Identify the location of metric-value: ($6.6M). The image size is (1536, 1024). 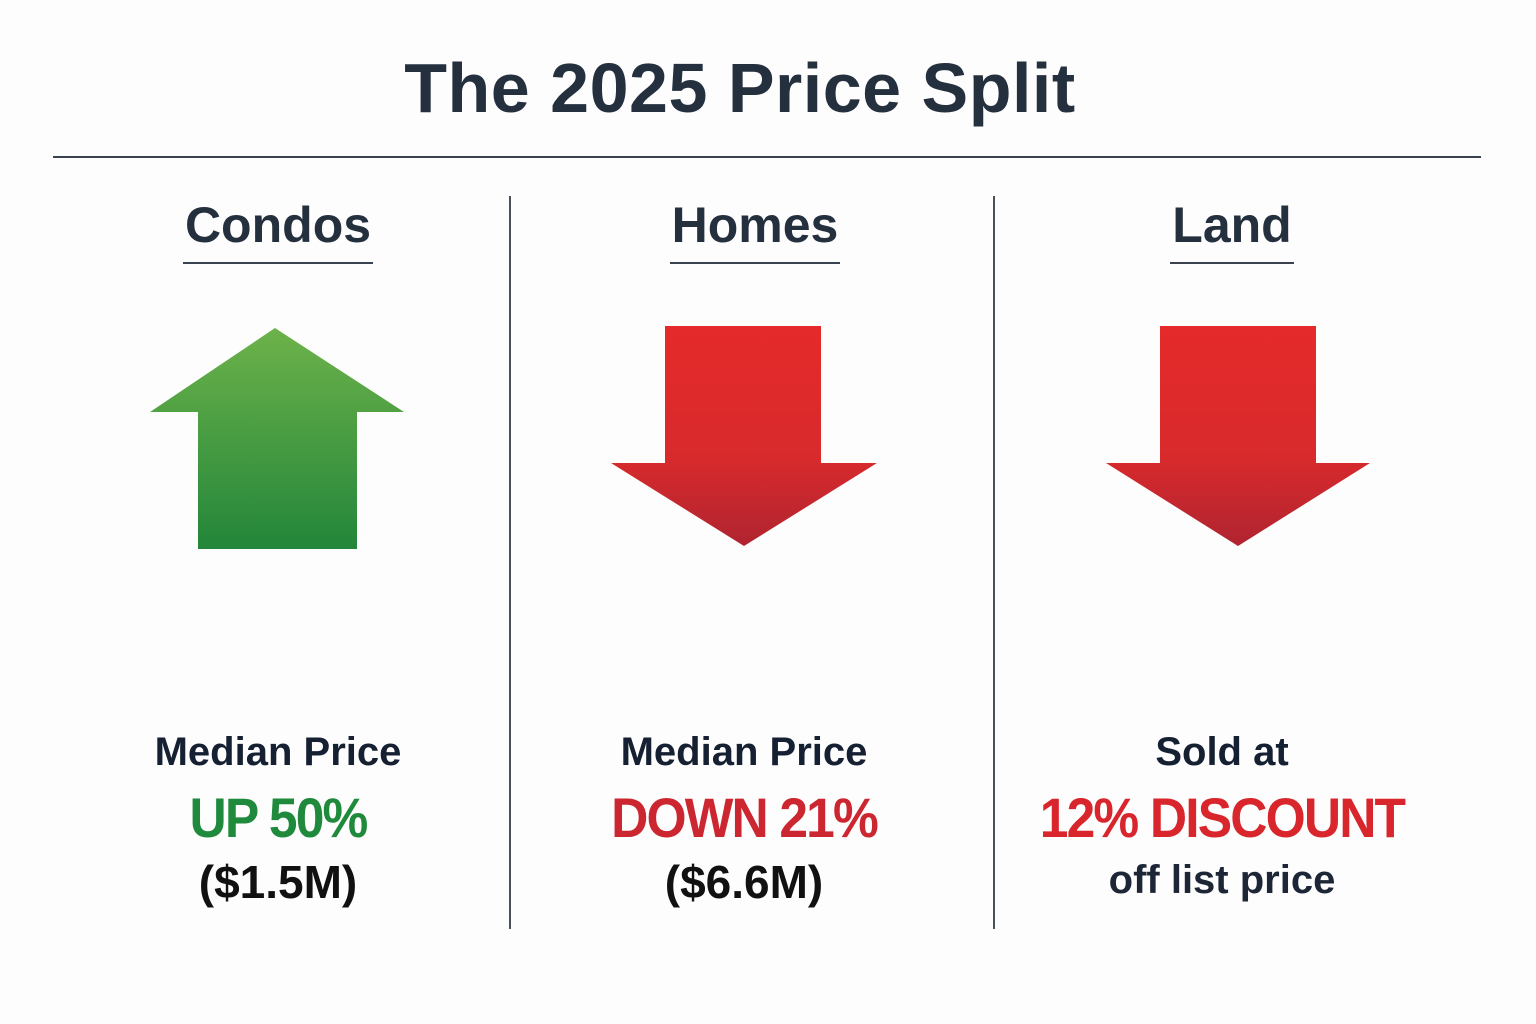
(744, 882).